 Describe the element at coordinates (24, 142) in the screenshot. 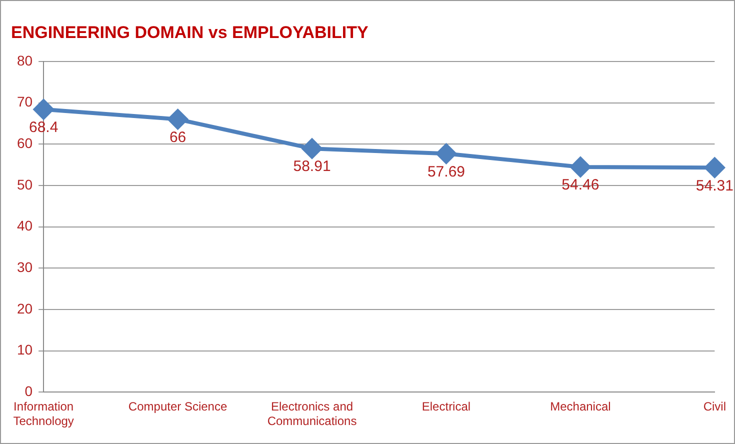

I see `y-tick-label: 60` at that location.